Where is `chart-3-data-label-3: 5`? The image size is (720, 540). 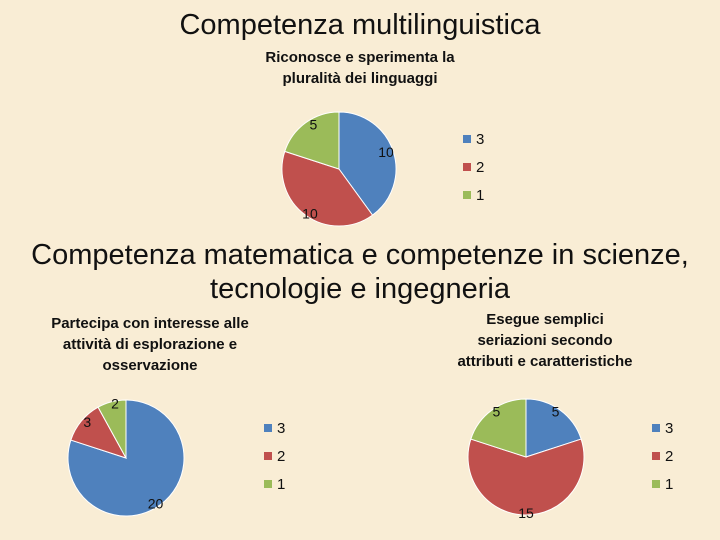
chart-3-data-label-3: 5 is located at coordinates (556, 412).